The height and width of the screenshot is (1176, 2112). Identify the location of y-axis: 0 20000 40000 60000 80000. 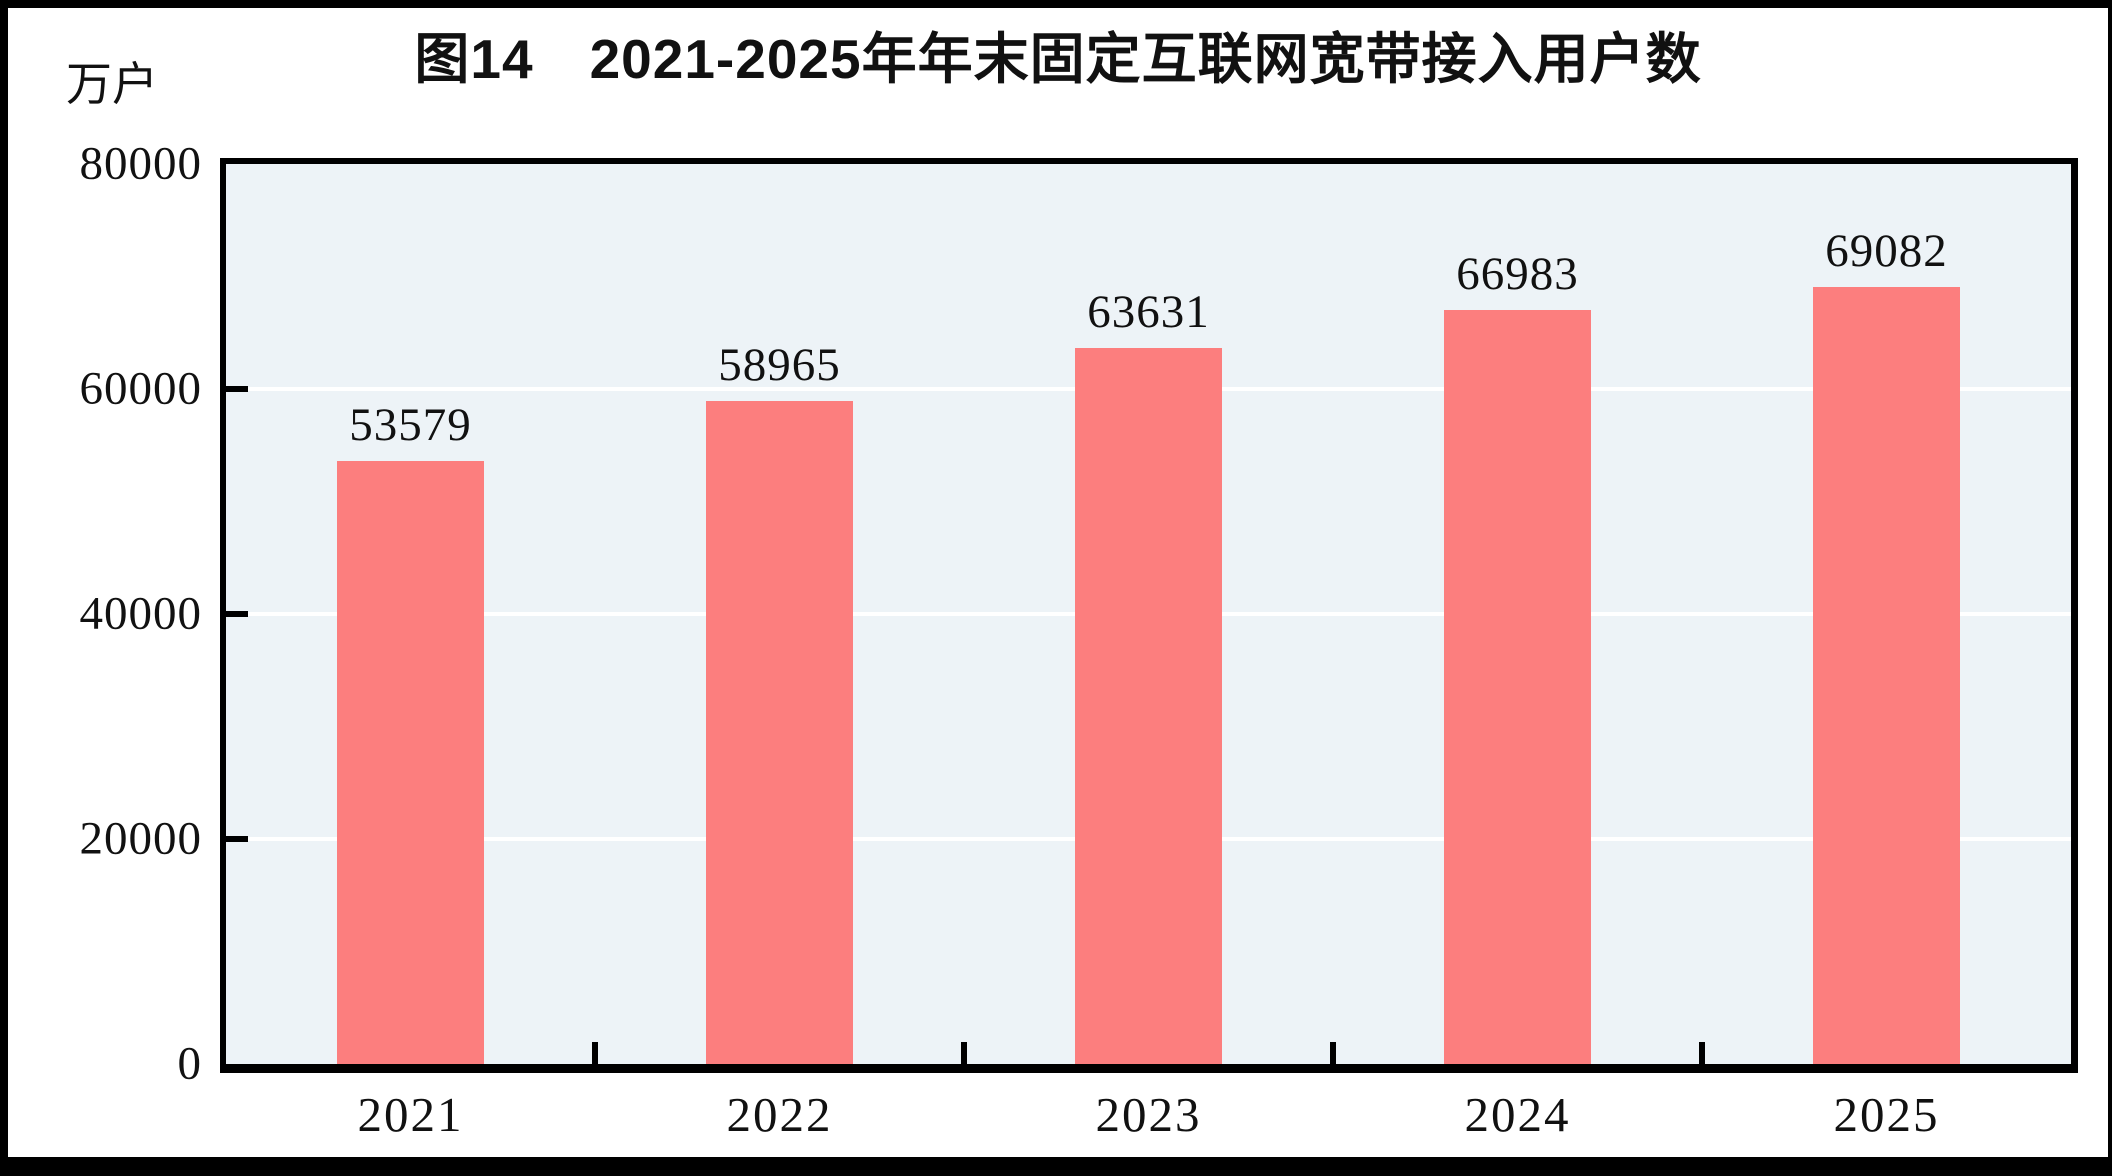
(105, 613).